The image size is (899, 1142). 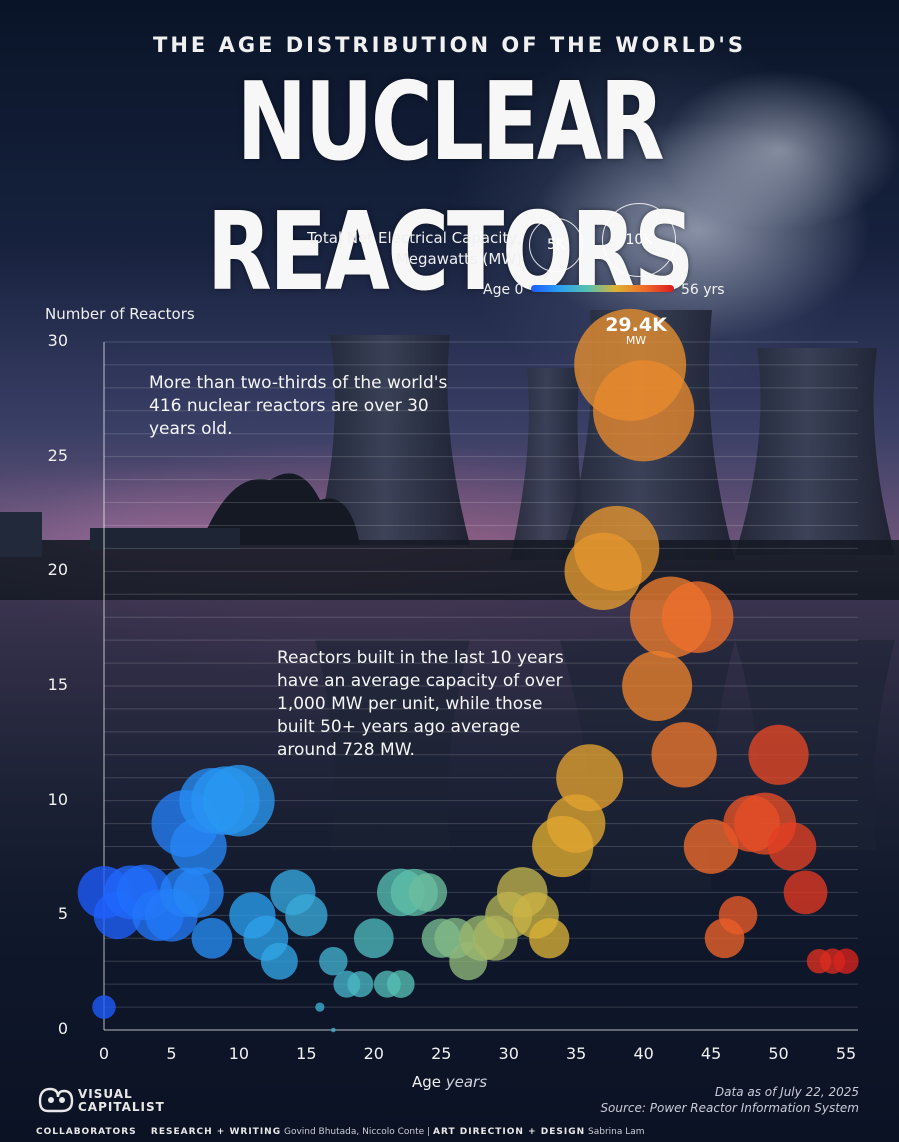 What do you see at coordinates (711, 1053) in the screenshot?
I see `x-tick-label: 45` at bounding box center [711, 1053].